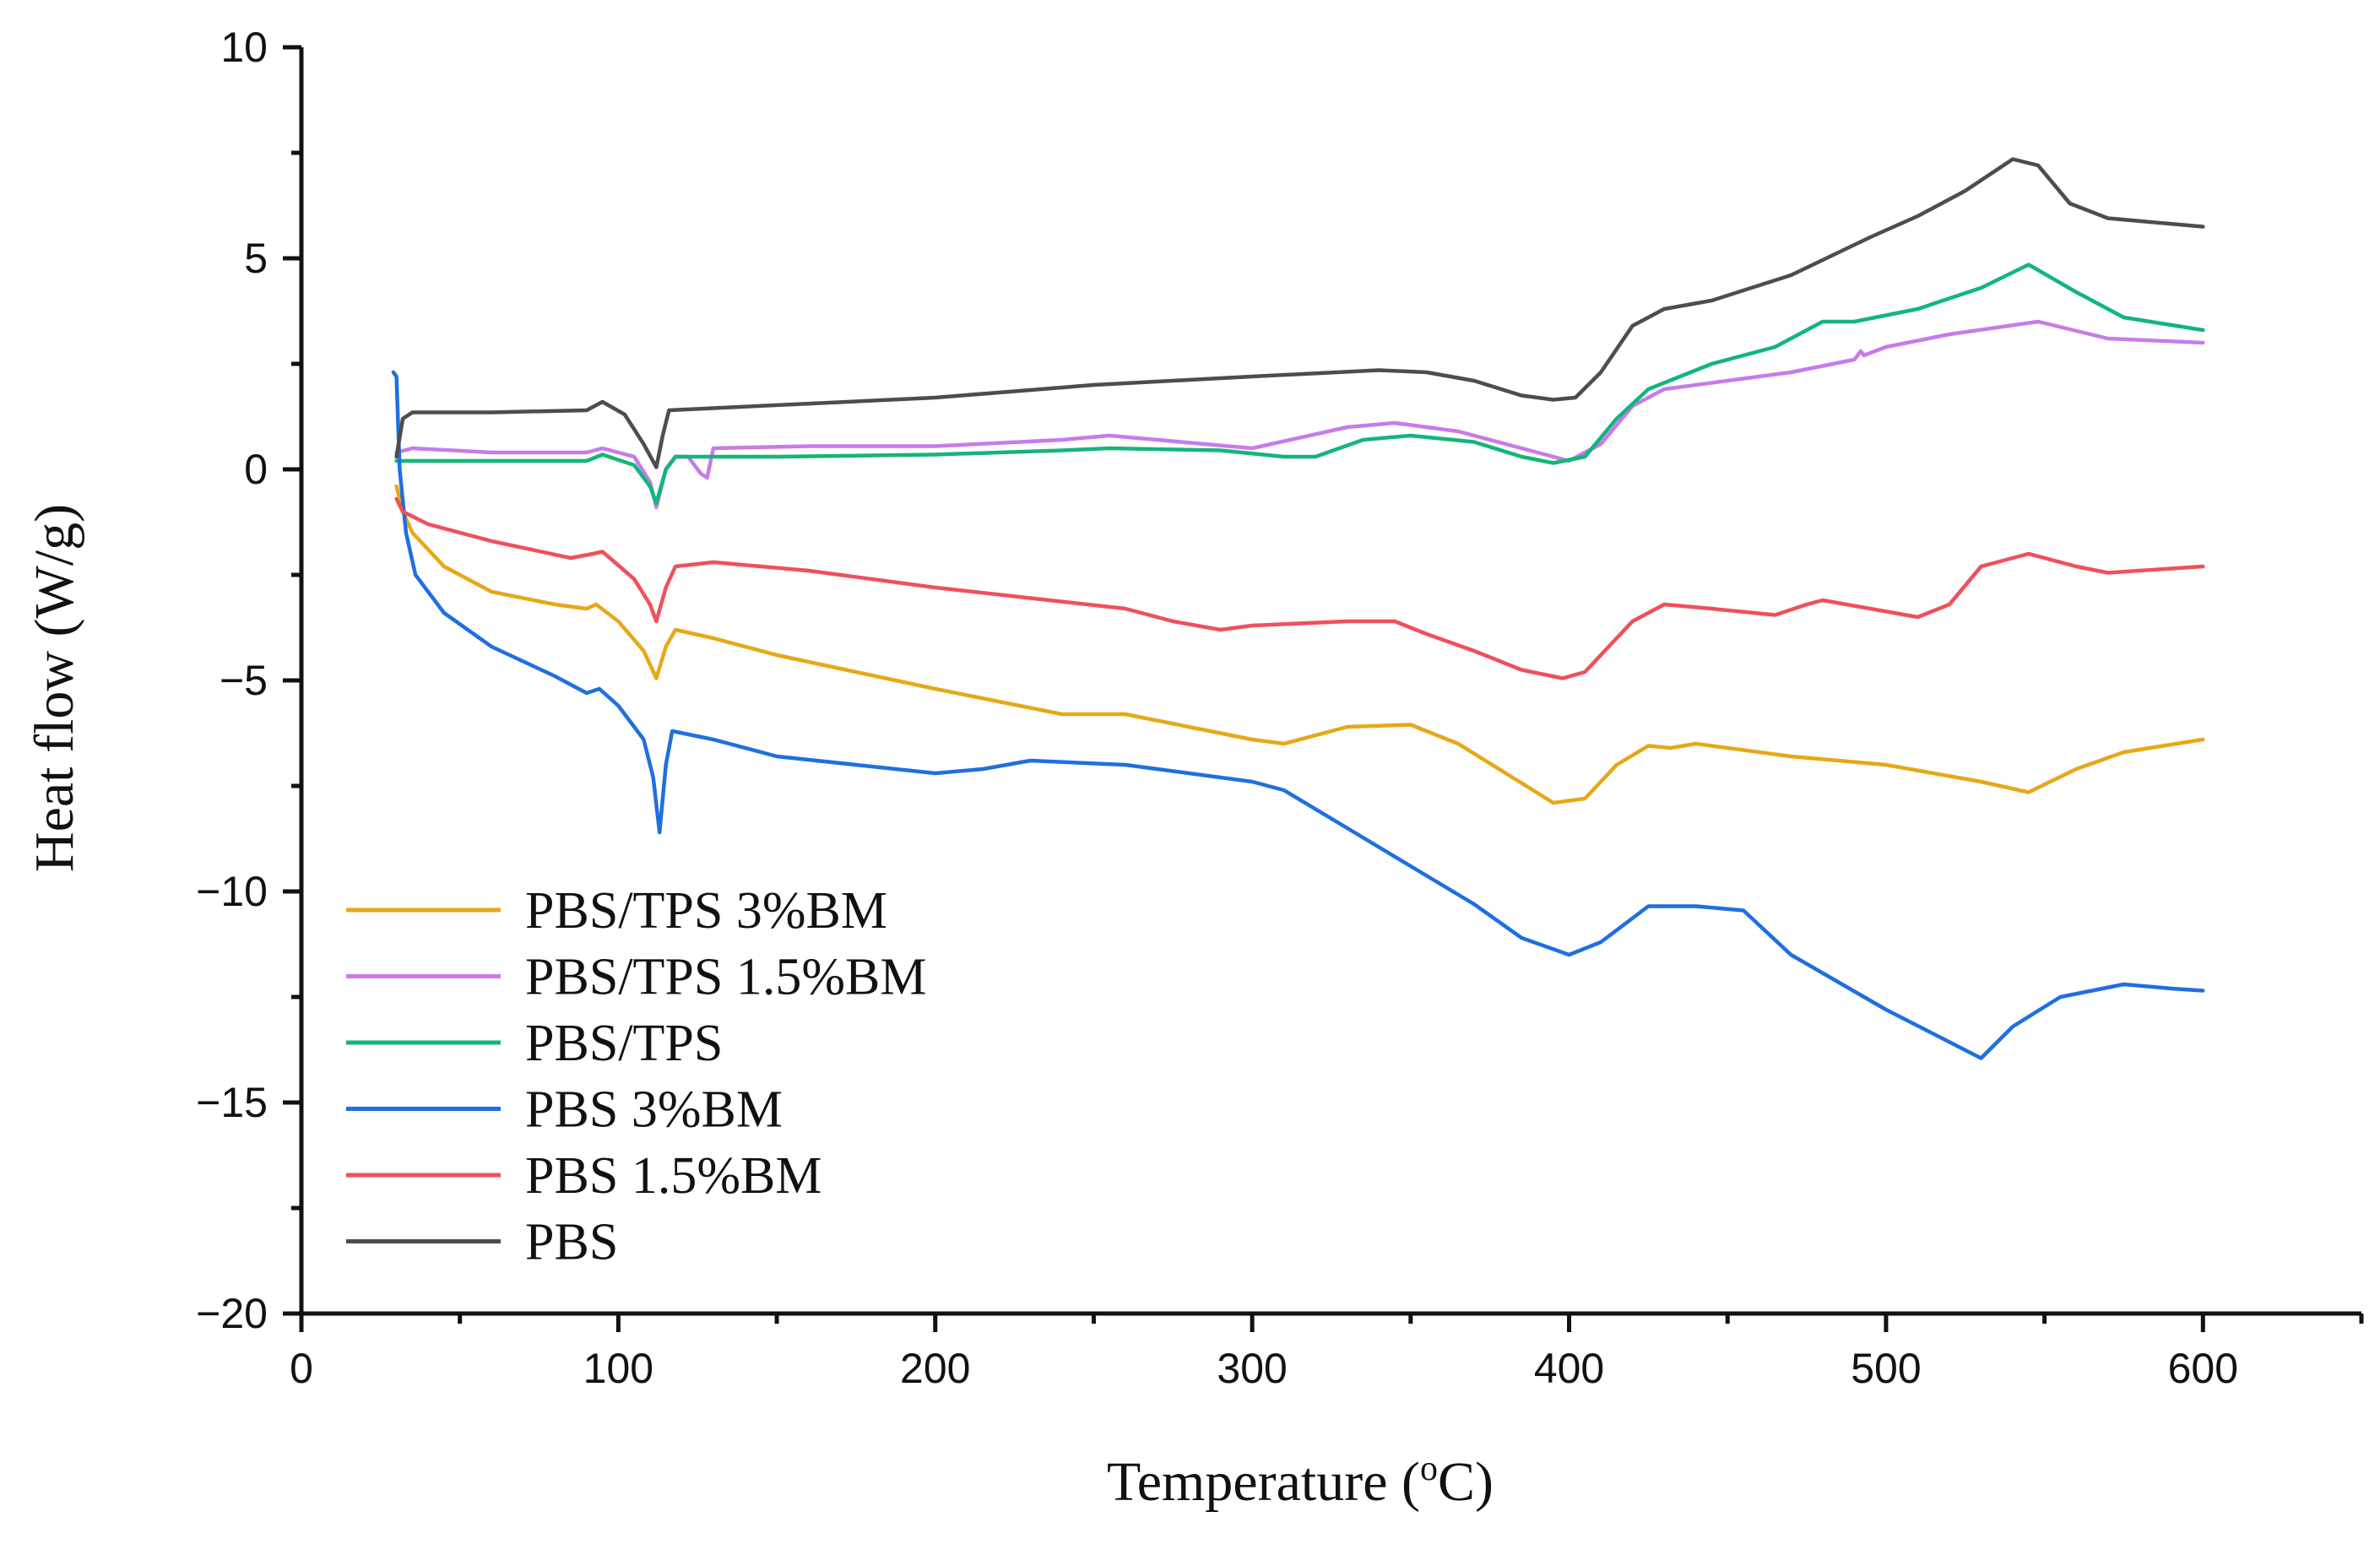 This screenshot has height=1544, width=2380. I want to click on x-tick-label: 600, so click(2203, 1368).